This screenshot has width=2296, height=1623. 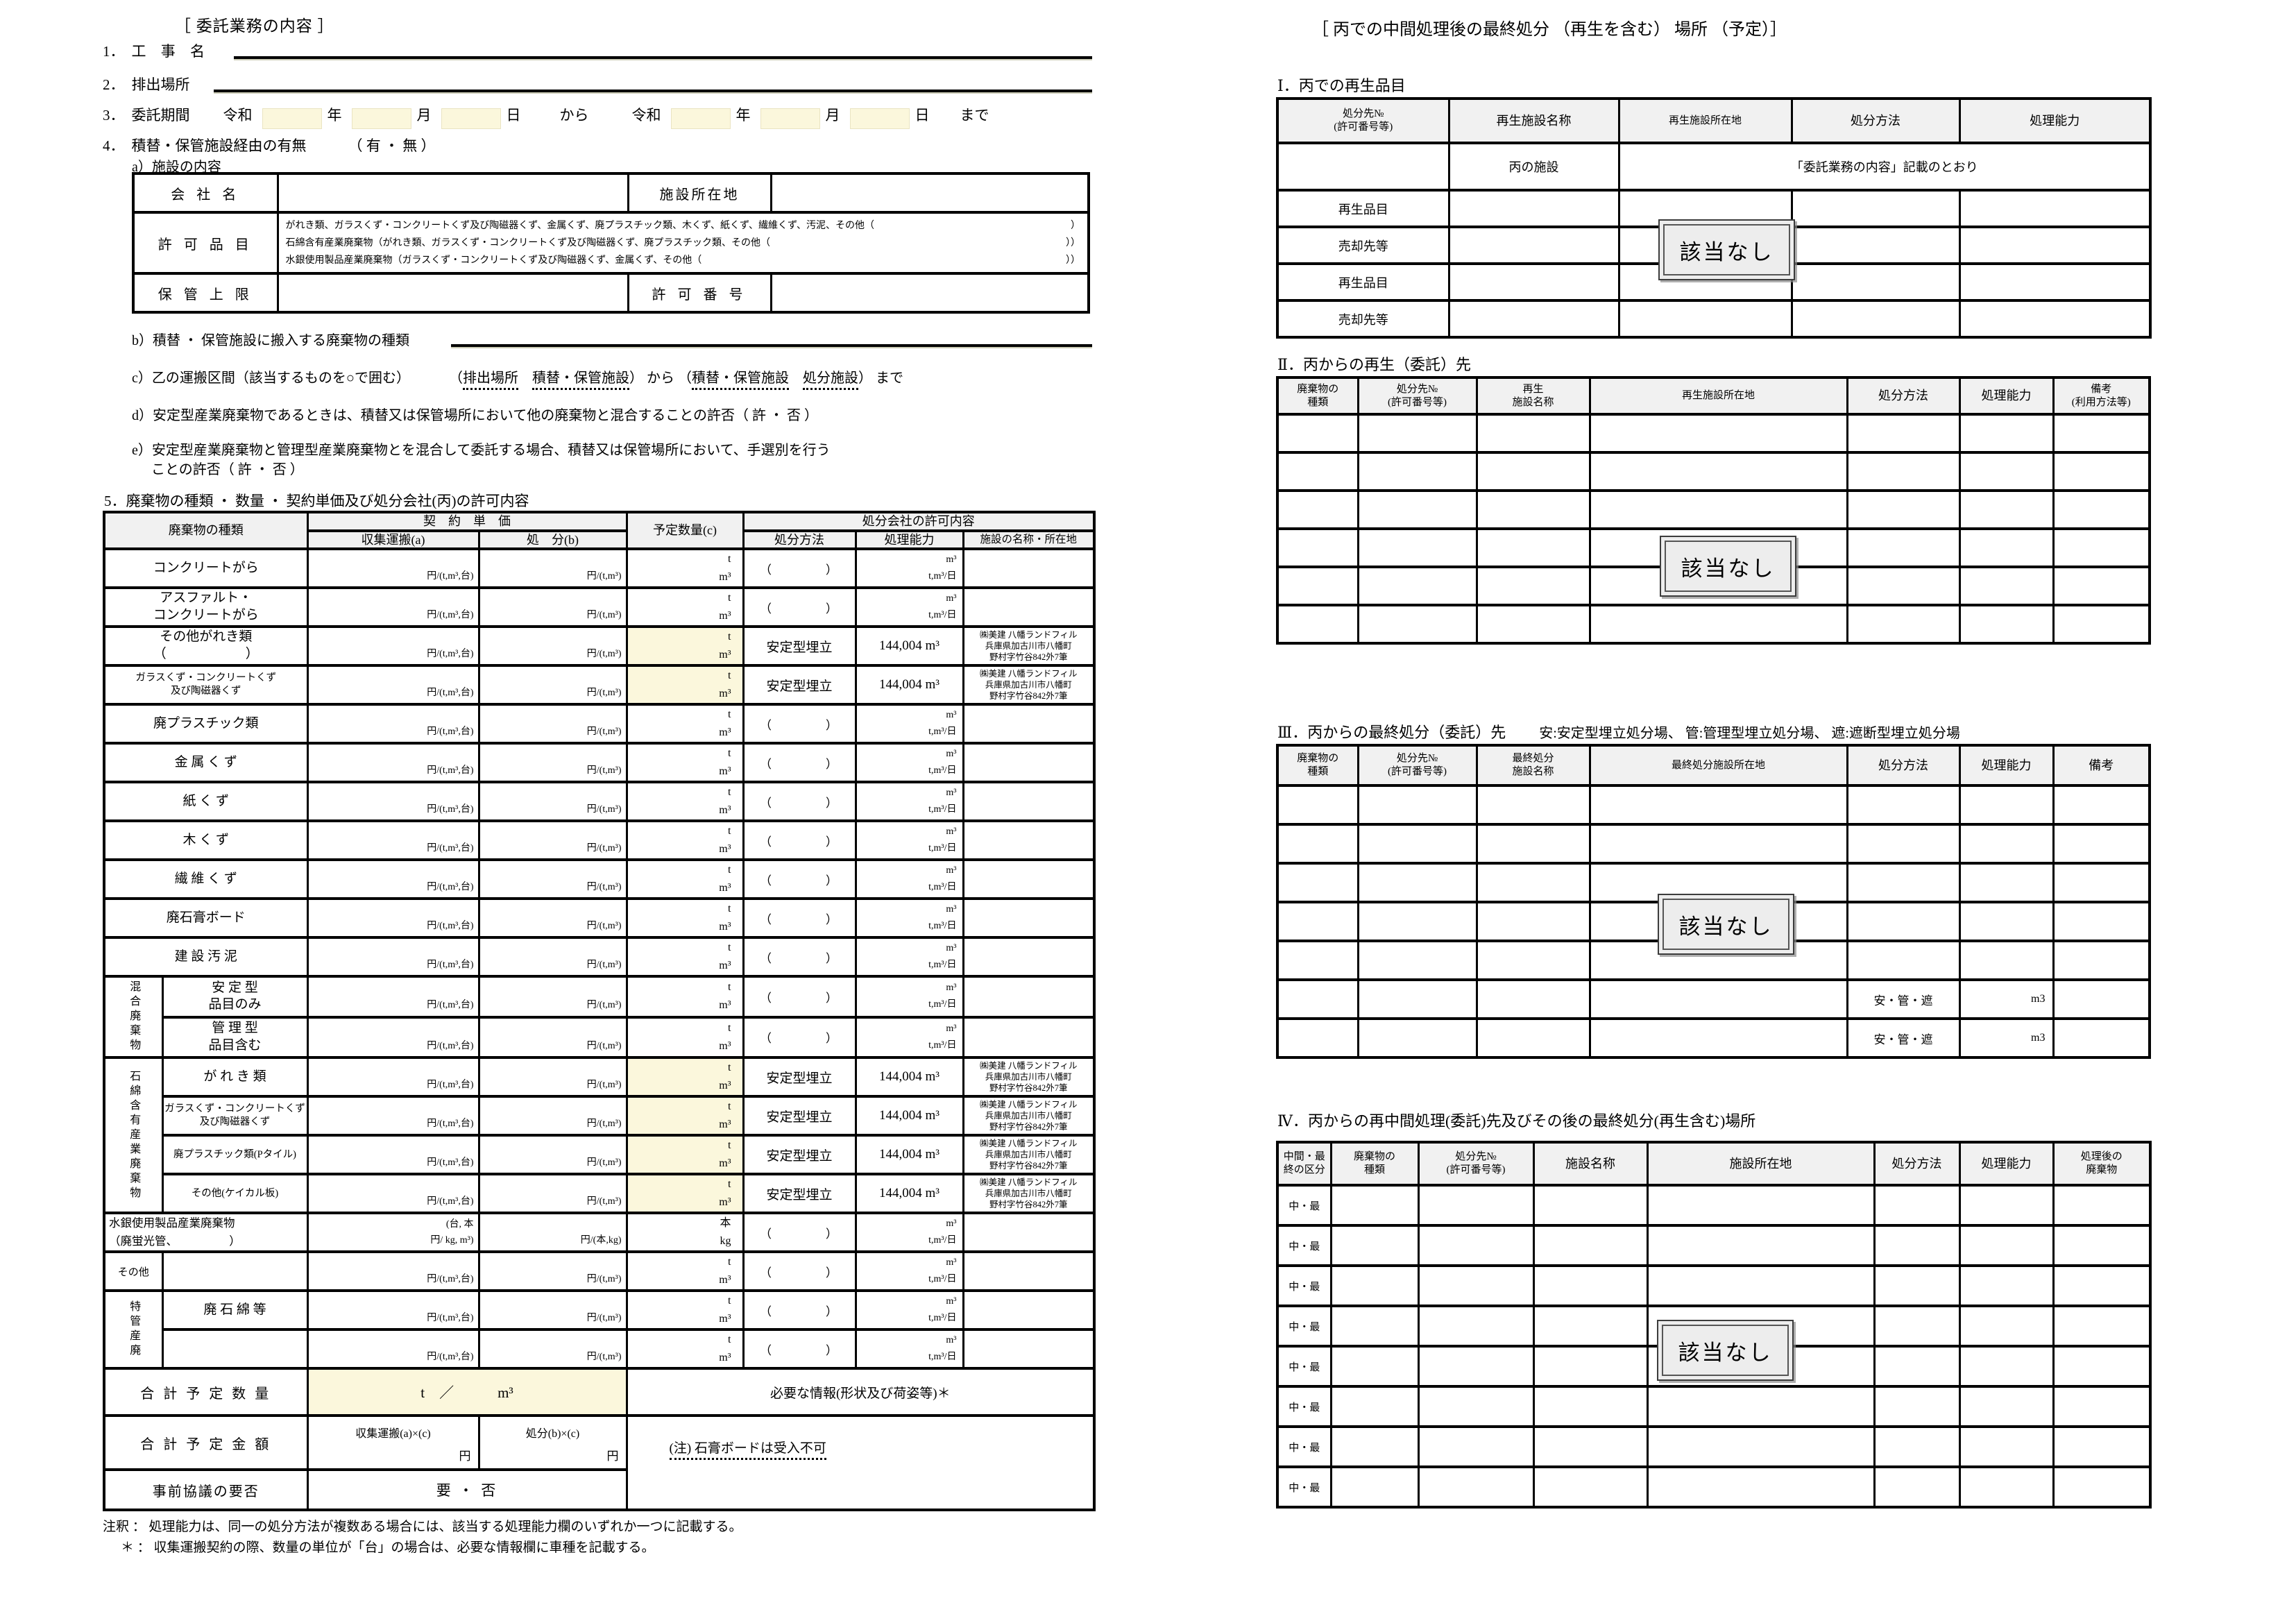 I want to click on waste-type-label: 管 理 型 品目含む, so click(x=235, y=1037).